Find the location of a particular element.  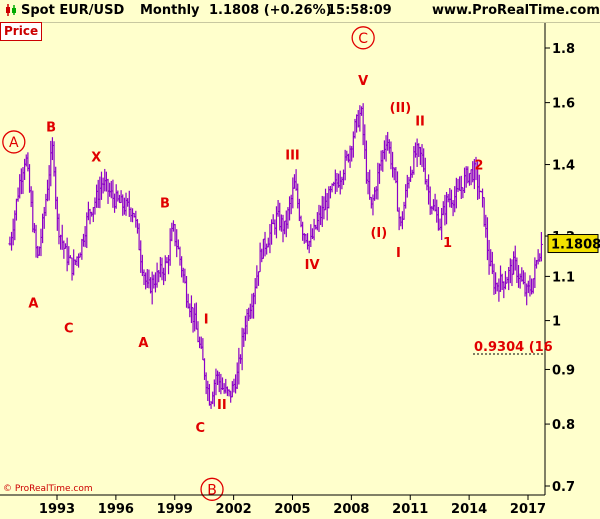

x-tick-label: 1993 is located at coordinates (57, 509).